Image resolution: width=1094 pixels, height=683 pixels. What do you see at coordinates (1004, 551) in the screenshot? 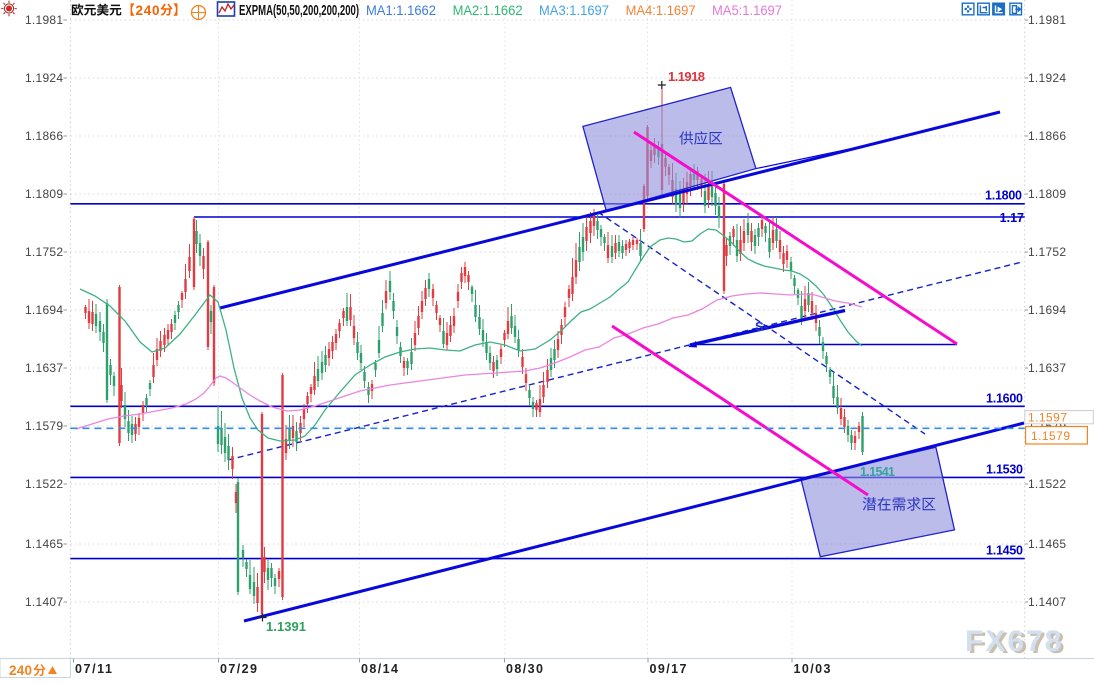
I see `svg-text: 1.1450` at bounding box center [1004, 551].